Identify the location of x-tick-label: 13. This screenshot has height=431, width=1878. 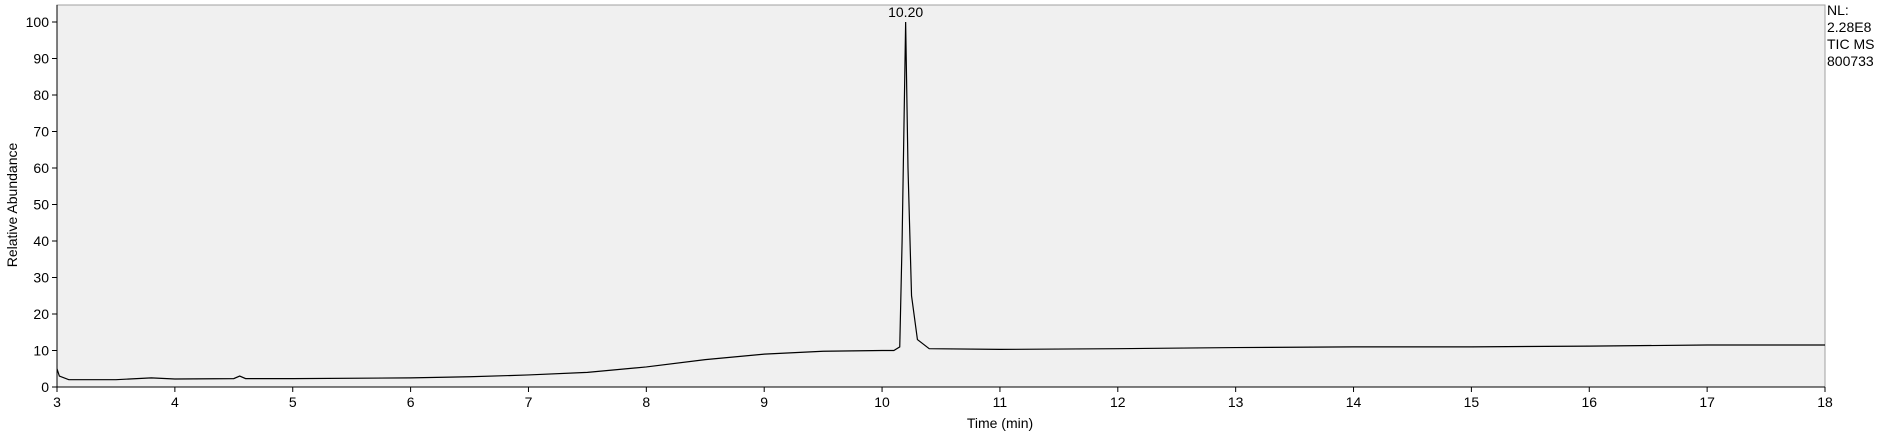
(1236, 402).